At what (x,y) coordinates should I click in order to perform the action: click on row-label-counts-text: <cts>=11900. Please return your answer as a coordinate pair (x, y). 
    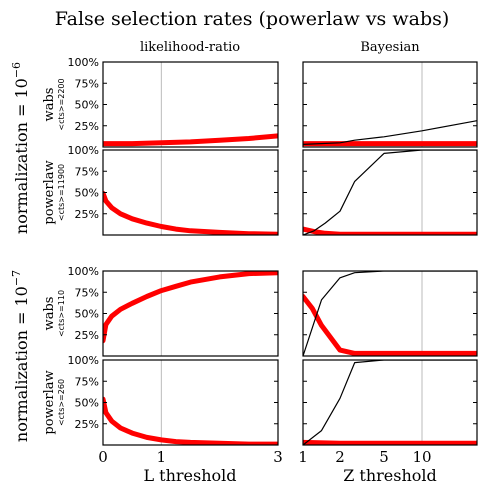
    Looking at the image, I should click on (61, 192).